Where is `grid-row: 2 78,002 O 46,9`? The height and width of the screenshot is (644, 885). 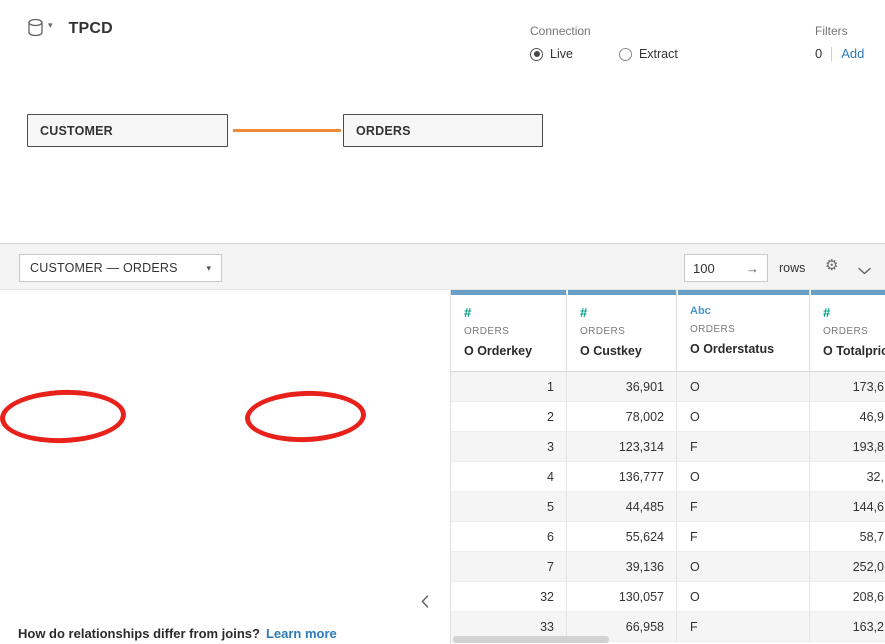
grid-row: 2 78,002 O 46,9 is located at coordinates (668, 417).